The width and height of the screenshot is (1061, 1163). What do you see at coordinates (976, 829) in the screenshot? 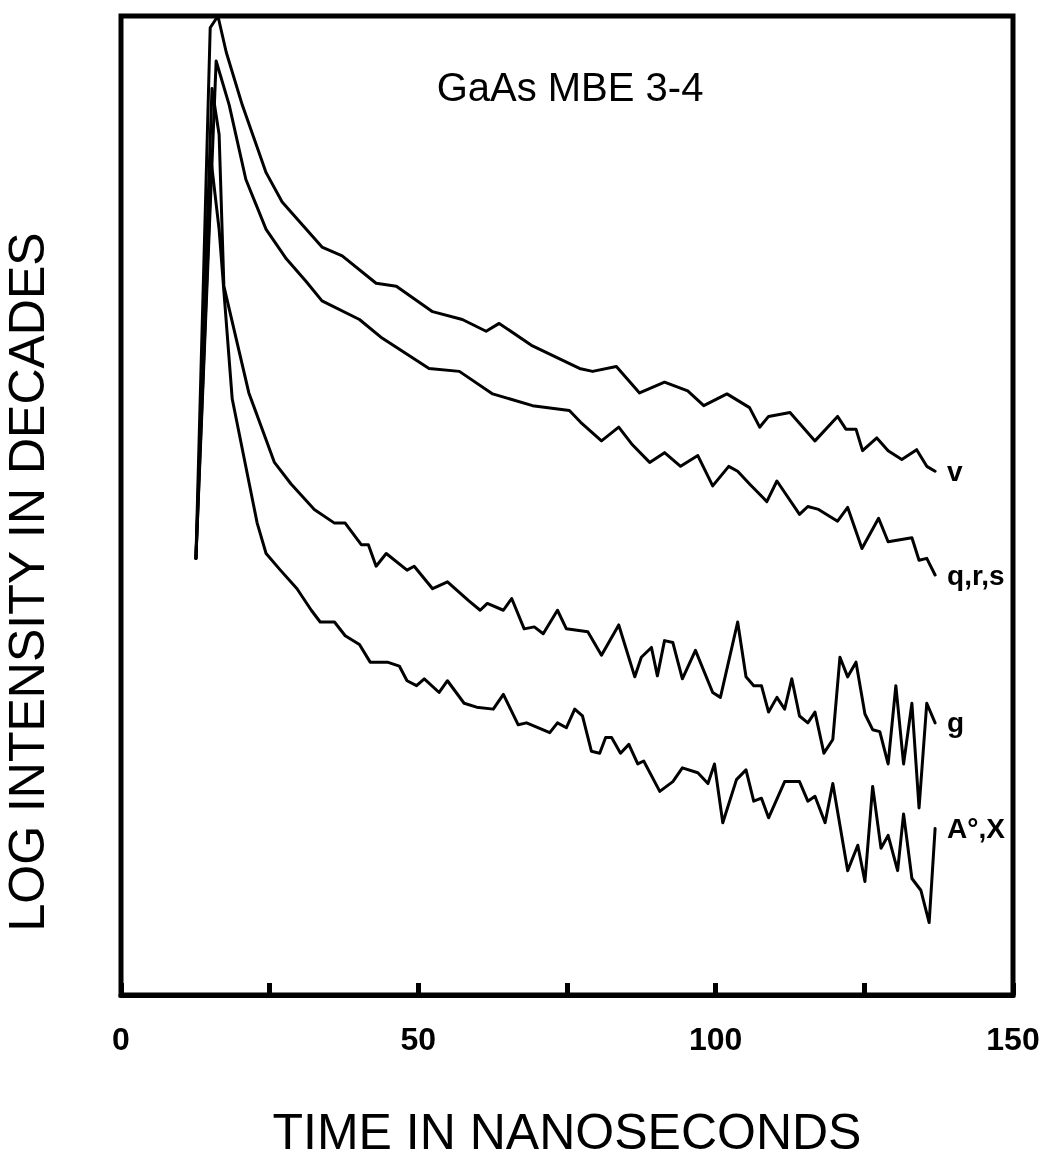
I see `series-label: A°,X` at bounding box center [976, 829].